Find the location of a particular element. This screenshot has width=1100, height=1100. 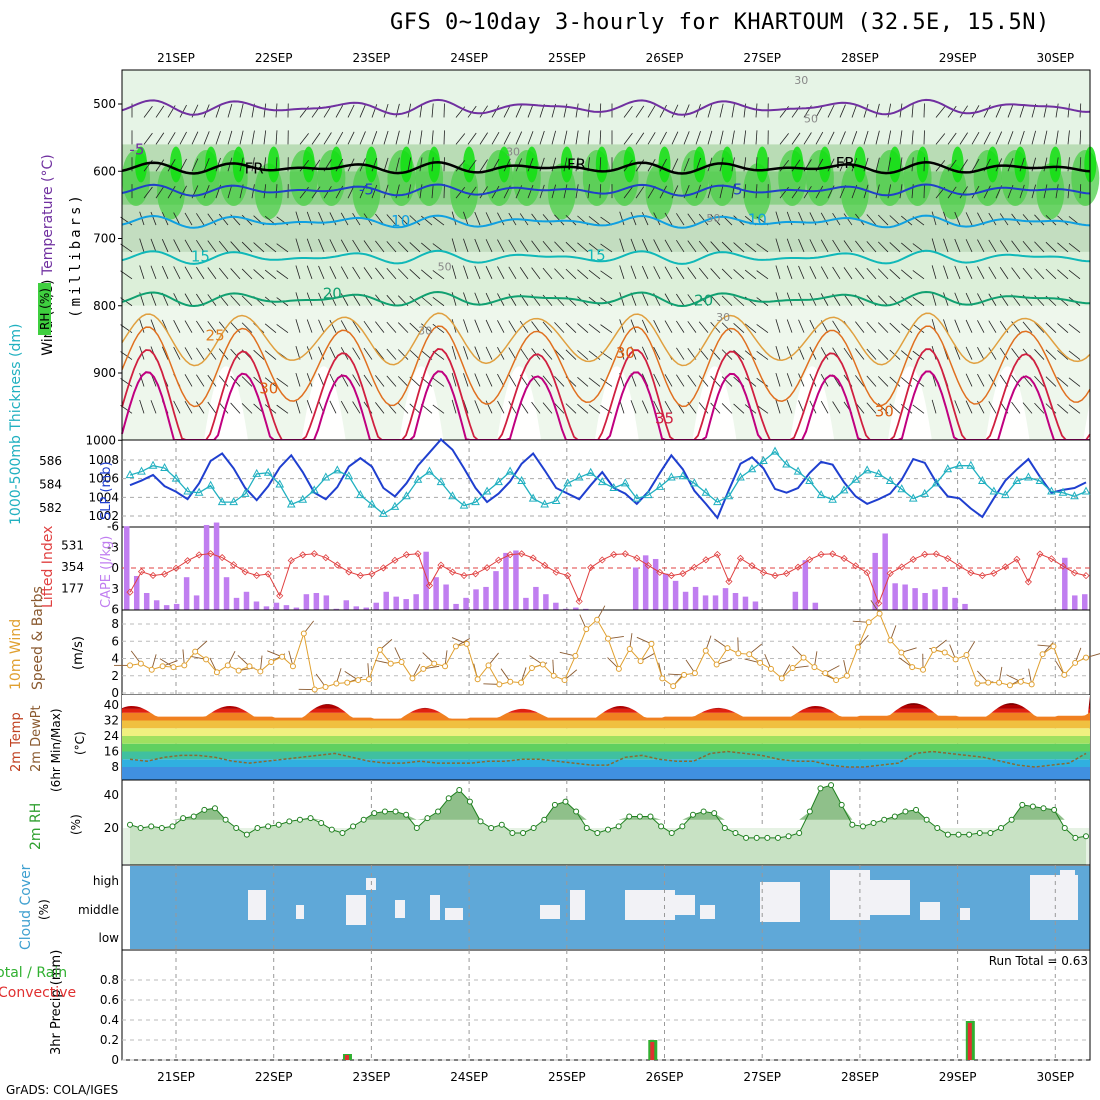

wind-ylabel-3: (m/s) is located at coordinates (78, 653).